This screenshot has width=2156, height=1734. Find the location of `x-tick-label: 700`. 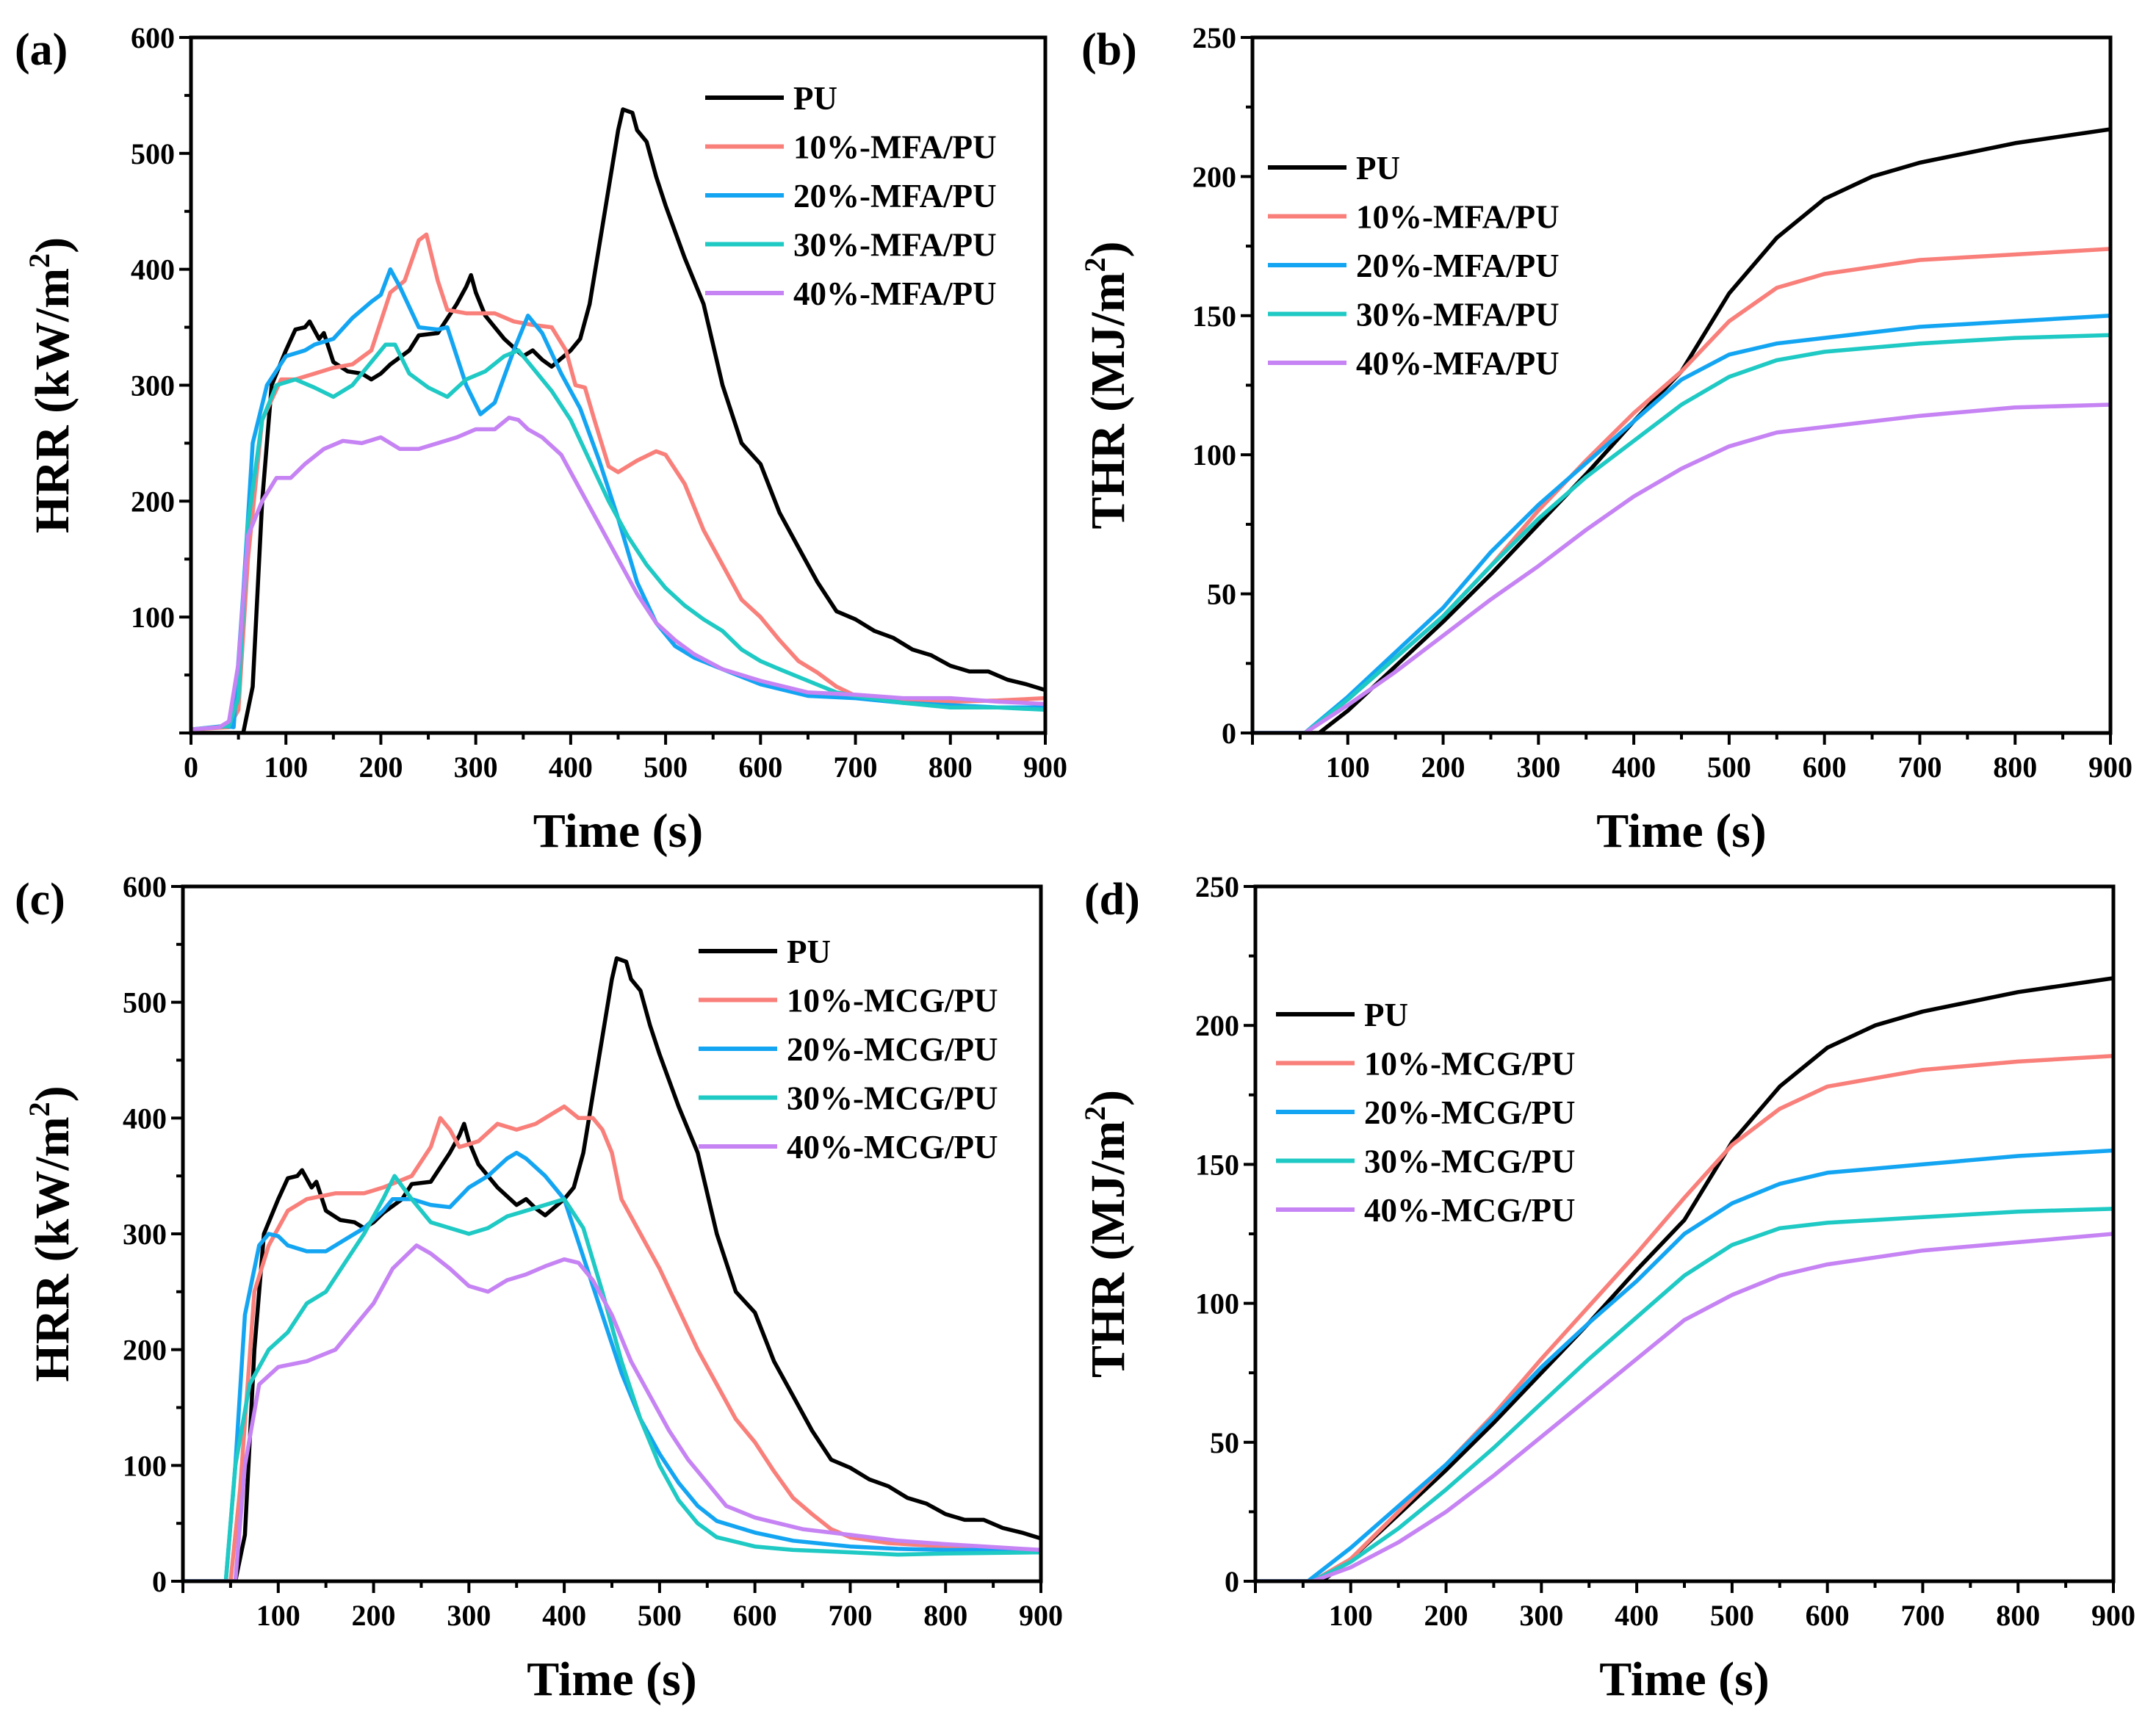

x-tick-label: 700 is located at coordinates (1919, 768).